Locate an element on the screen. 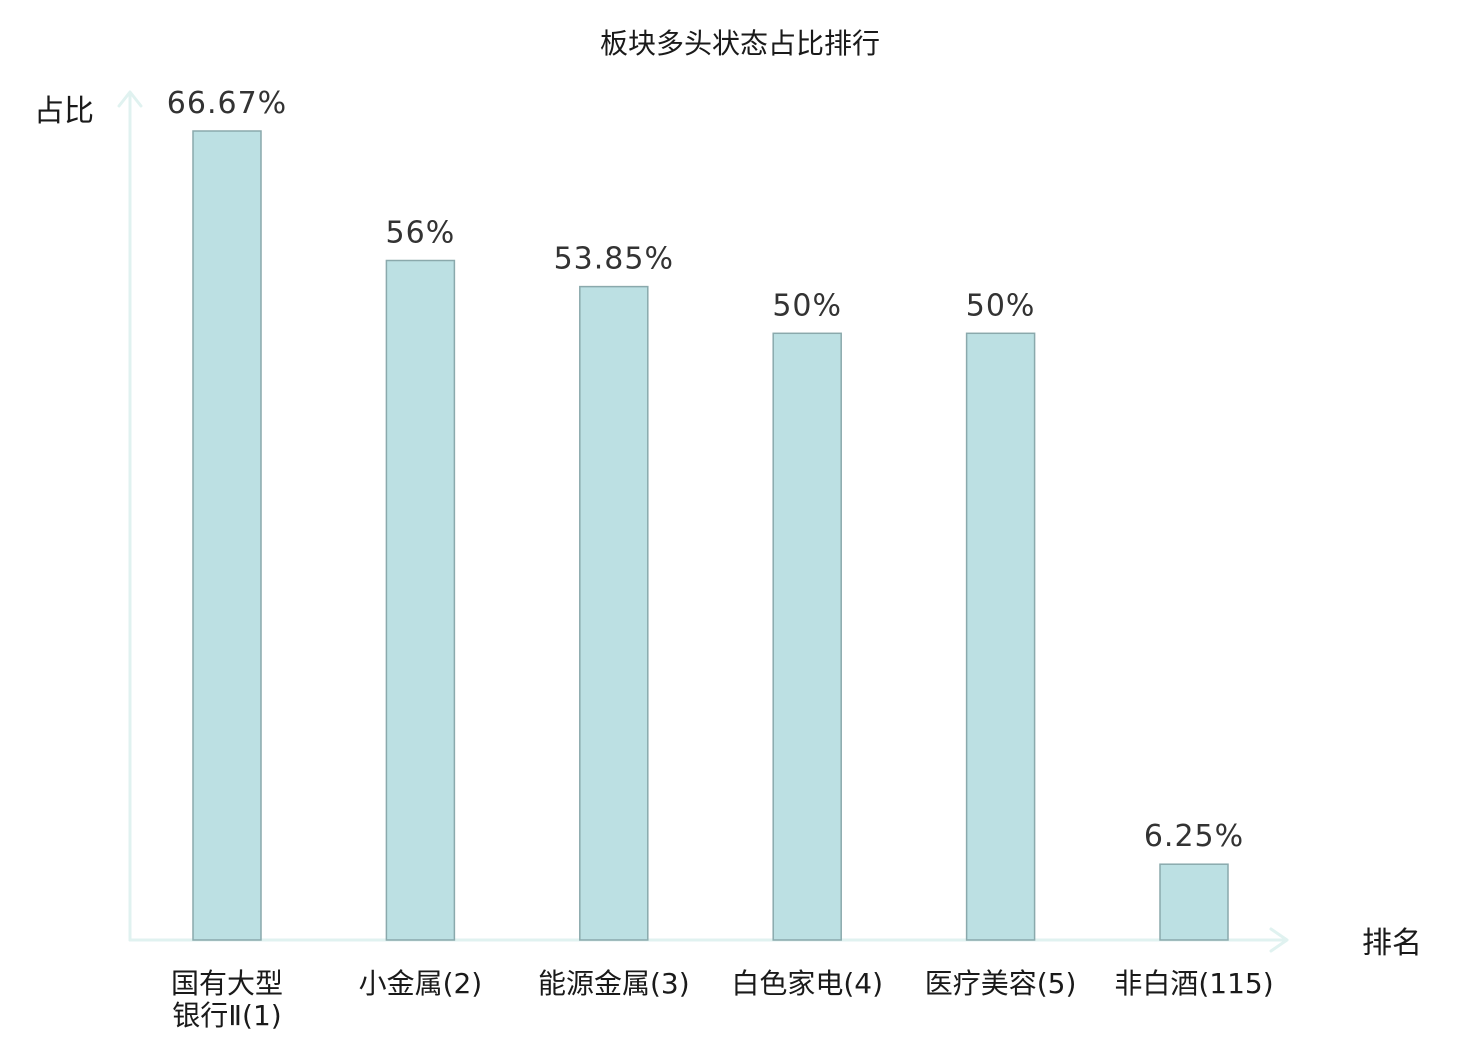  category-label-5-line-1: 医疗美容(5) is located at coordinates (1001, 983).